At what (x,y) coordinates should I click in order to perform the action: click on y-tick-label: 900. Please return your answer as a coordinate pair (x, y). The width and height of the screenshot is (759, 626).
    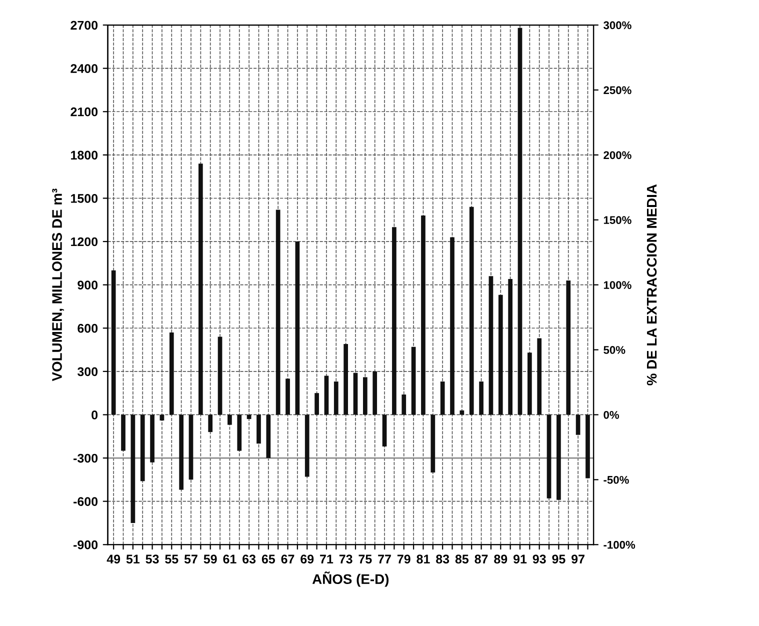
    Looking at the image, I should click on (88, 285).